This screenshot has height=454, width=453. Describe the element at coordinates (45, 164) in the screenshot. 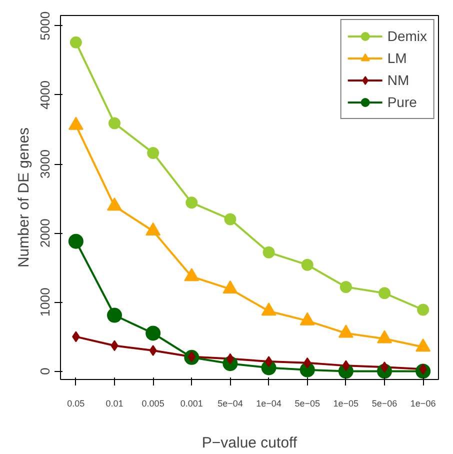

I see `y-tick-label: 3000` at that location.